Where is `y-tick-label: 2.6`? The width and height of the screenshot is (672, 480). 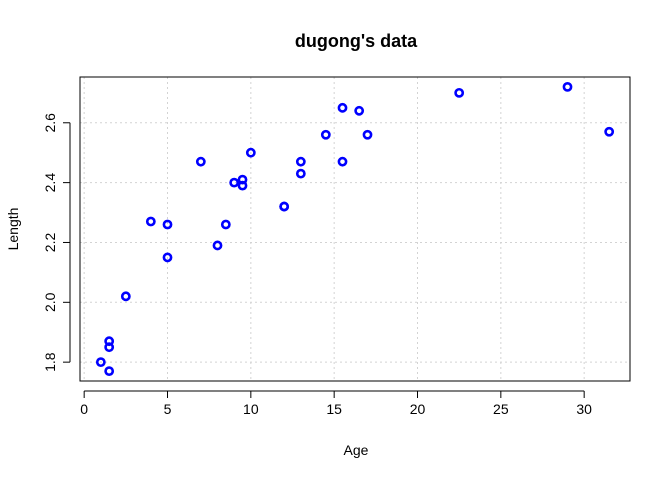 y-tick-label: 2.6 is located at coordinates (50, 123).